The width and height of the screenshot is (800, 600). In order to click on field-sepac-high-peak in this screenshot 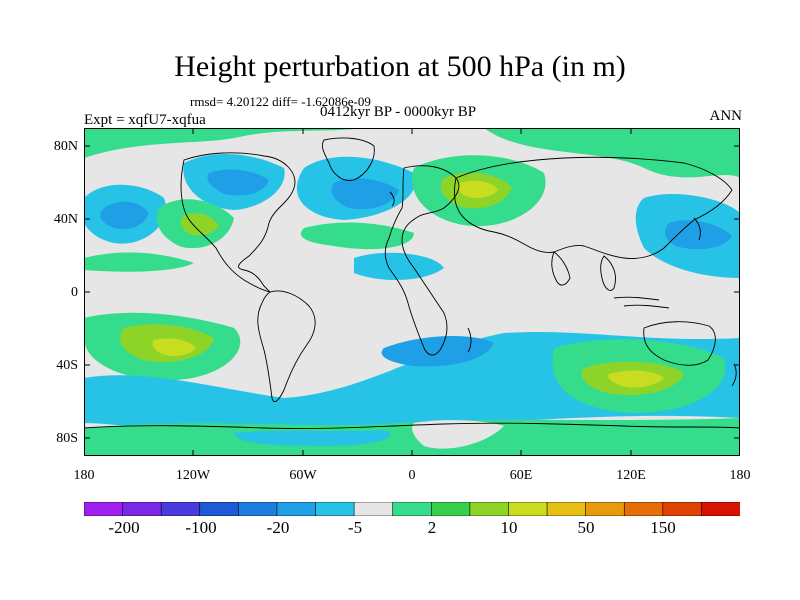, I will do `click(174, 347)`.